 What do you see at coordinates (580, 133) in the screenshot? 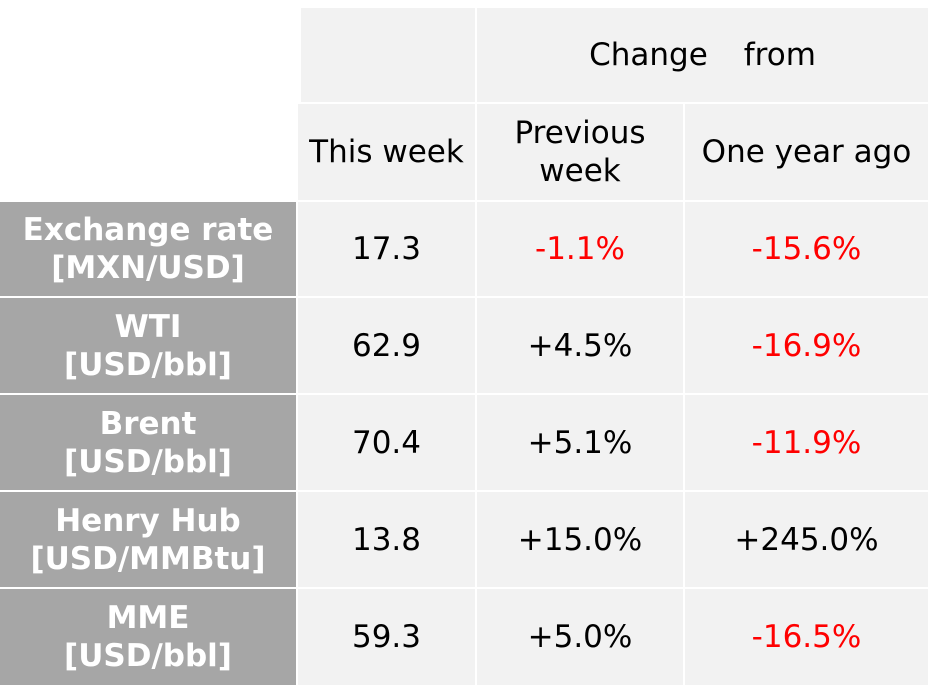
I see `header-previous-week-line1: Previous` at bounding box center [580, 133].